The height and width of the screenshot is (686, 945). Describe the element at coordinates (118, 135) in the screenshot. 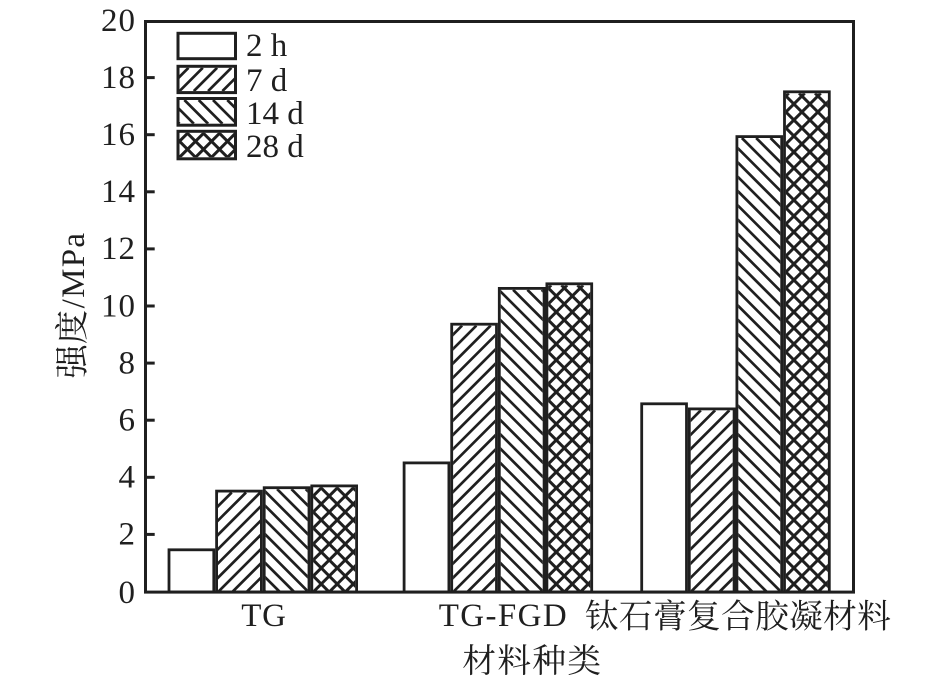

I see `svg-text: 16` at that location.